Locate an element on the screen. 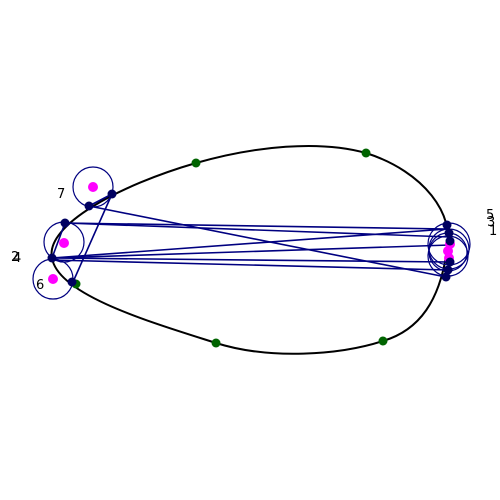 Image resolution: width=500 pixels, height=500 pixels. chord-group is located at coordinates (251, 238).